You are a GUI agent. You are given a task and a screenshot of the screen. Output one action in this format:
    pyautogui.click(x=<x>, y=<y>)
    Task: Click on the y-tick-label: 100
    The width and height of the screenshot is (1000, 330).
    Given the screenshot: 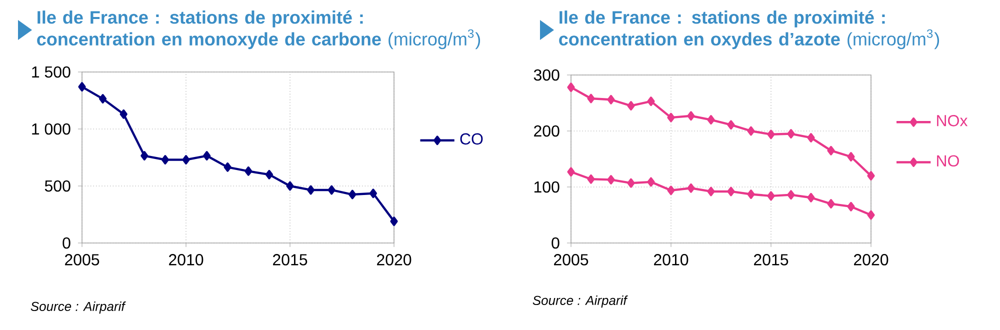 What is the action you would take?
    pyautogui.click(x=547, y=187)
    